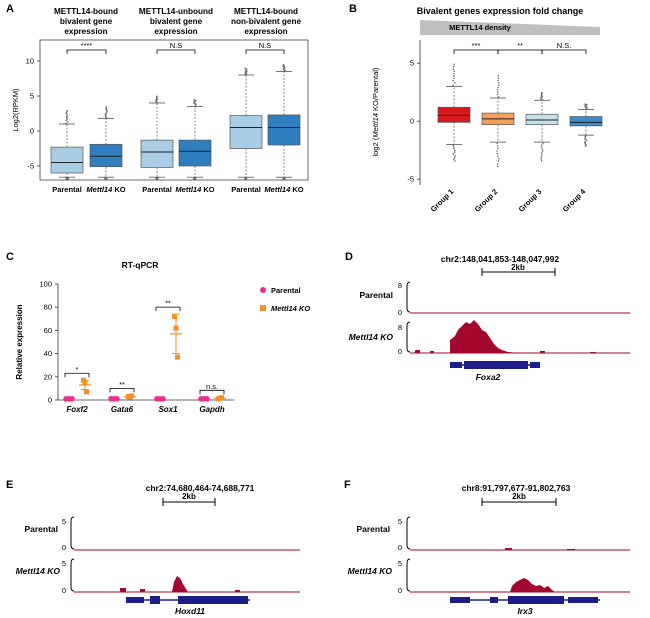 Image resolution: width=650 pixels, height=618 pixels. I want to click on track-label-parental-d: Parental, so click(376, 295).